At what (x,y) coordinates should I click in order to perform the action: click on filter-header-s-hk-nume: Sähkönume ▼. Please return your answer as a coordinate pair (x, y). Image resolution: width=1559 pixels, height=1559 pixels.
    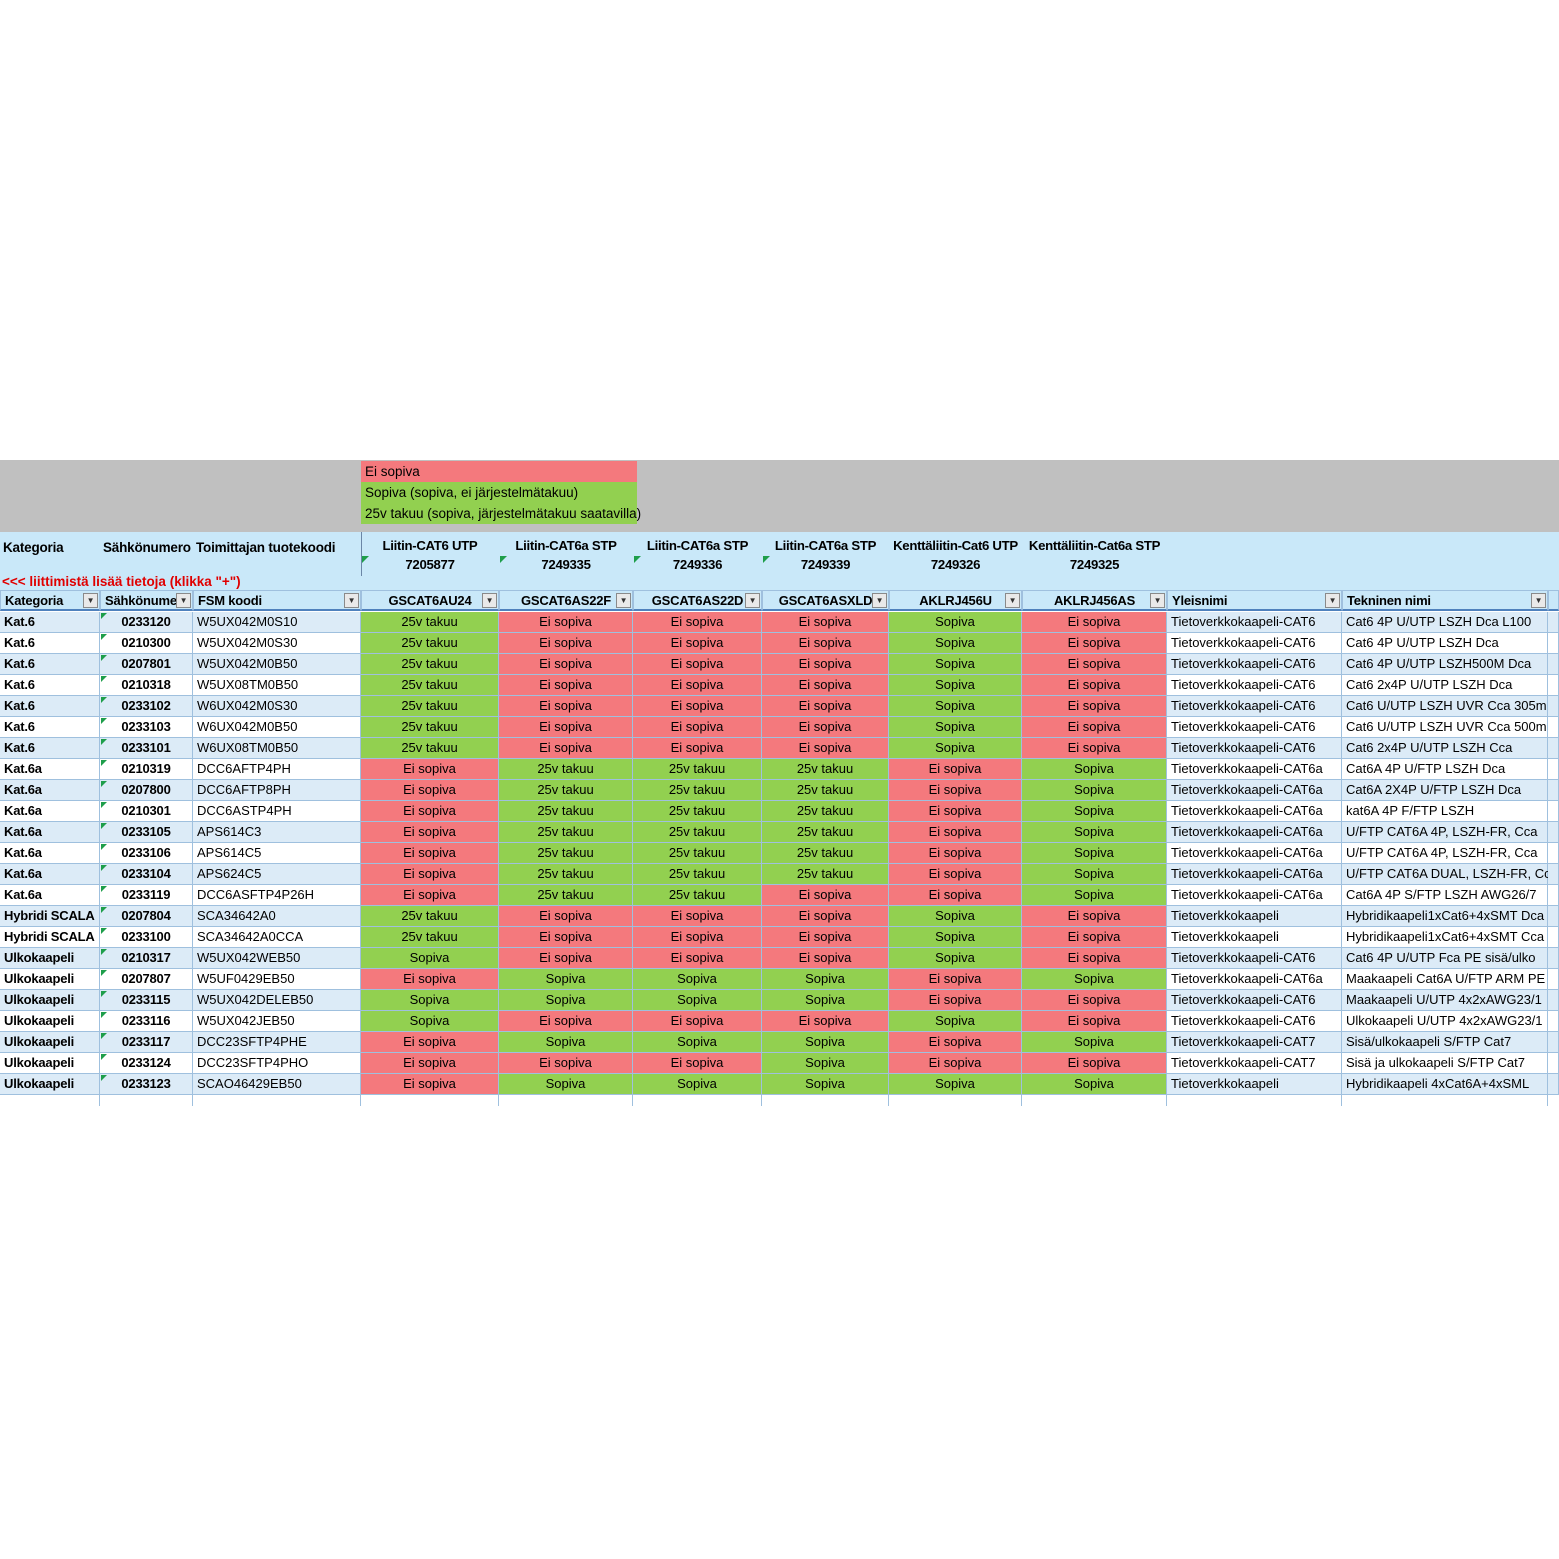
    Looking at the image, I should click on (146, 600).